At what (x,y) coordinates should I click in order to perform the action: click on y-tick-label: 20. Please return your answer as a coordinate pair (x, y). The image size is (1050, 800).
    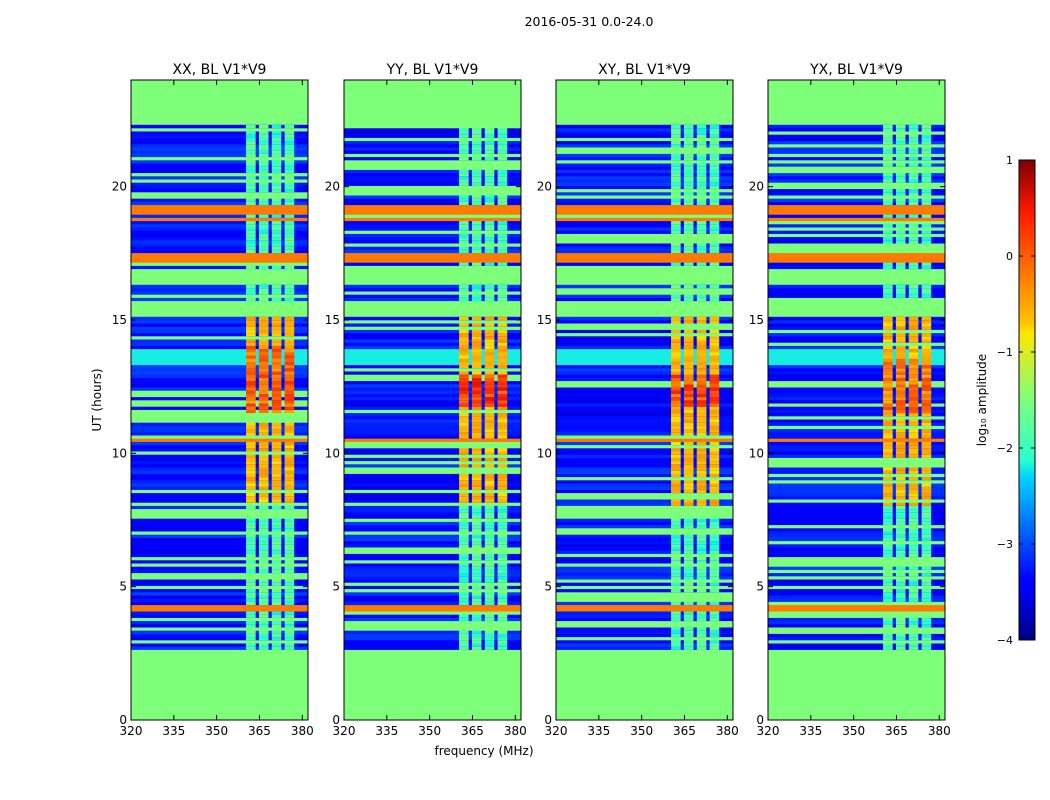
    Looking at the image, I should click on (332, 187).